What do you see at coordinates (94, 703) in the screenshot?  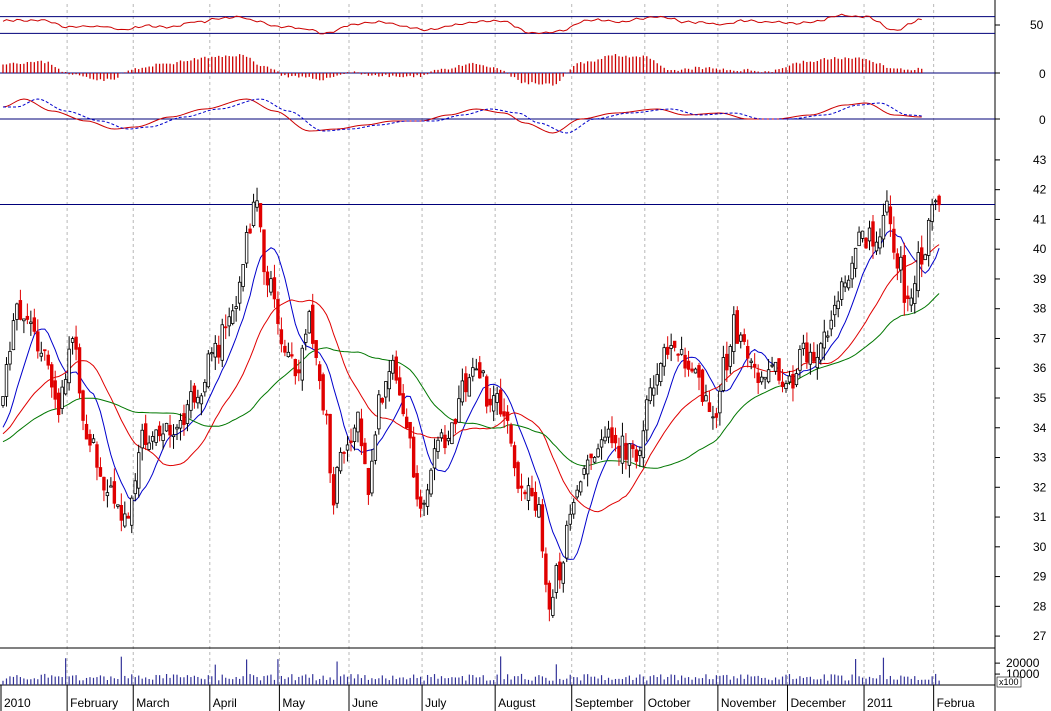 I see `month-label: February` at bounding box center [94, 703].